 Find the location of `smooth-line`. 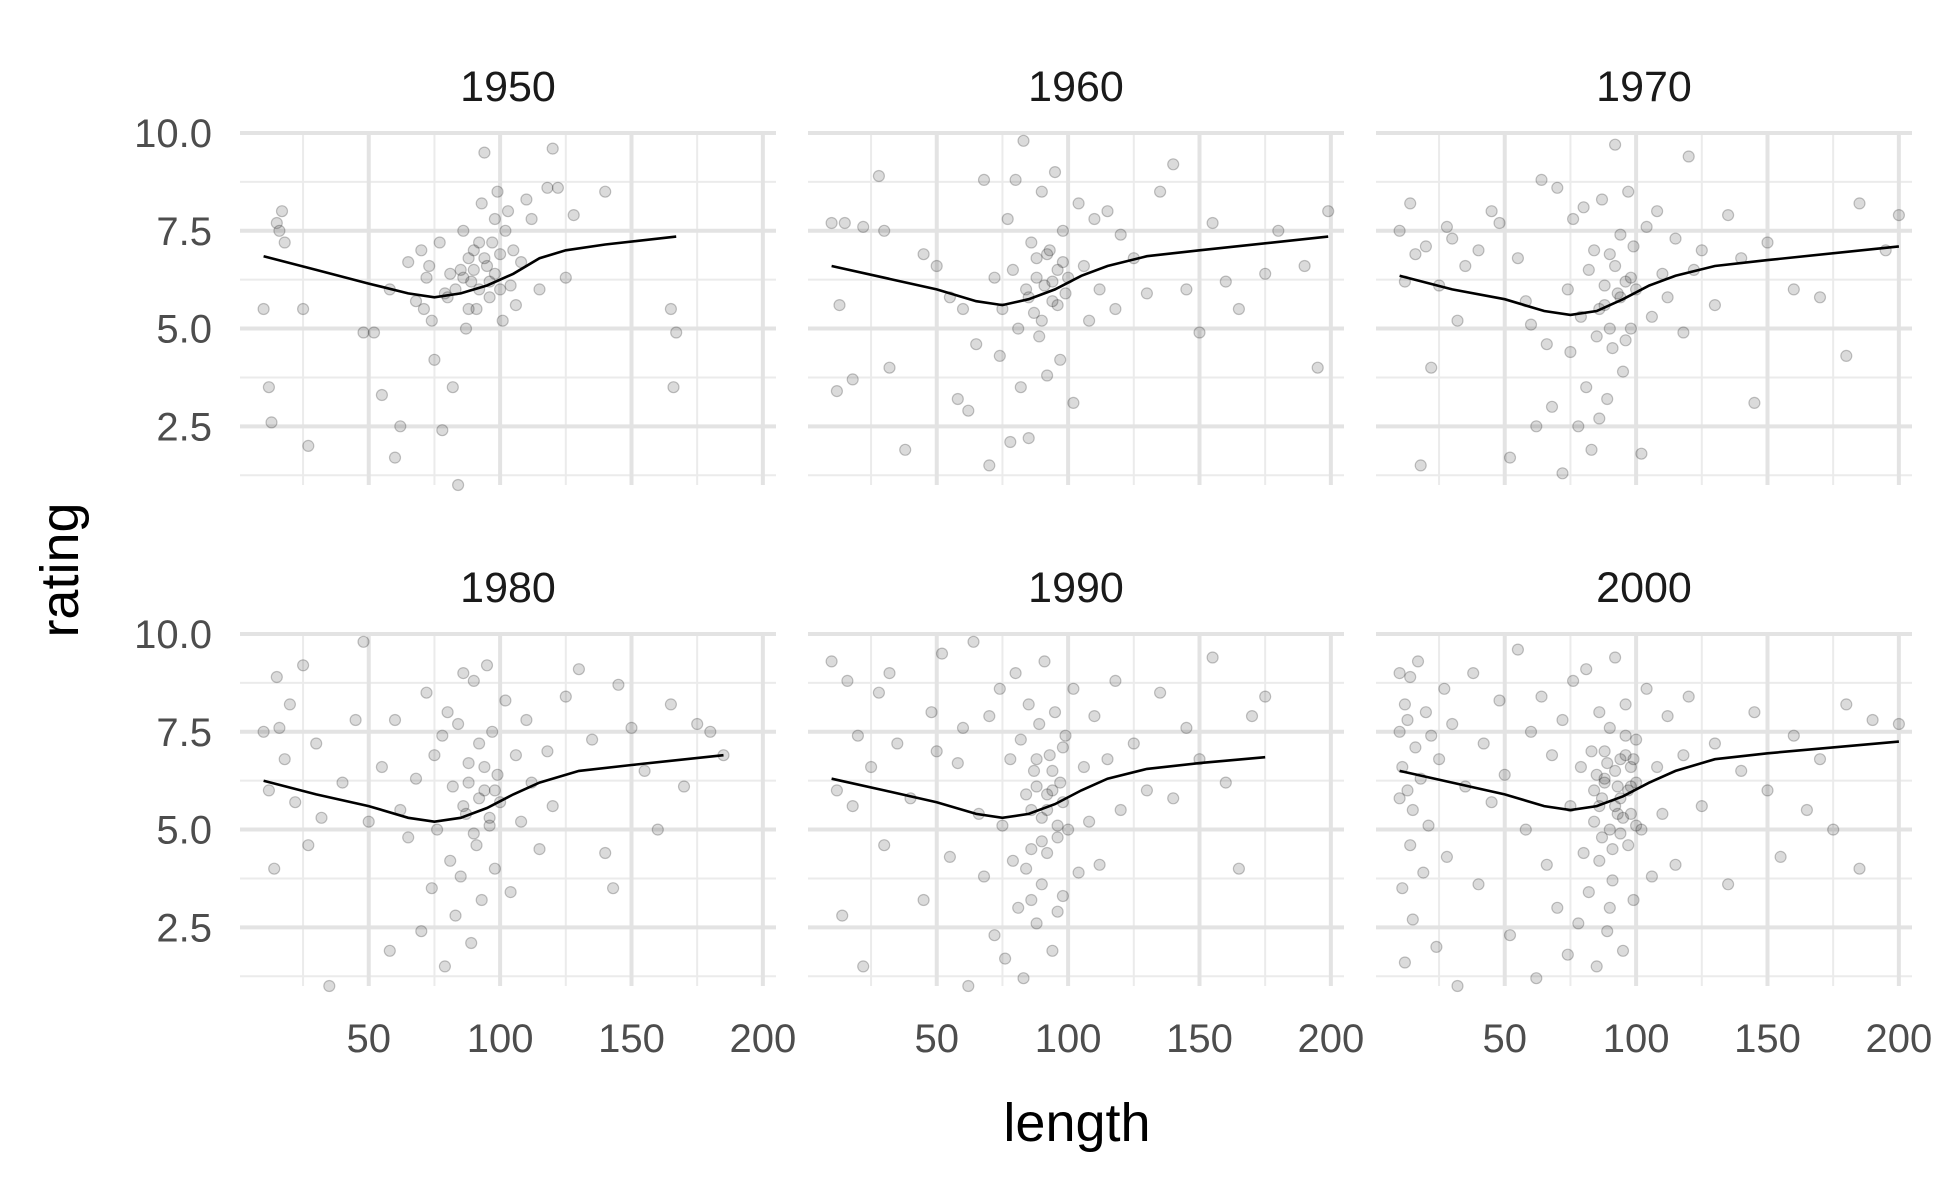

smooth-line is located at coordinates (1649, 281).